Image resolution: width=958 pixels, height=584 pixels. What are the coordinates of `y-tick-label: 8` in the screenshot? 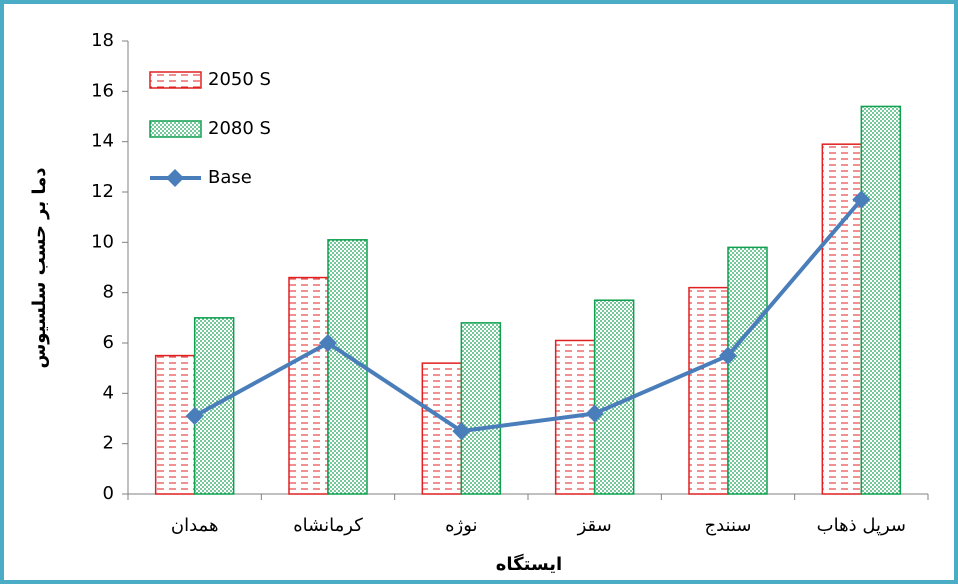 It's located at (108, 292).